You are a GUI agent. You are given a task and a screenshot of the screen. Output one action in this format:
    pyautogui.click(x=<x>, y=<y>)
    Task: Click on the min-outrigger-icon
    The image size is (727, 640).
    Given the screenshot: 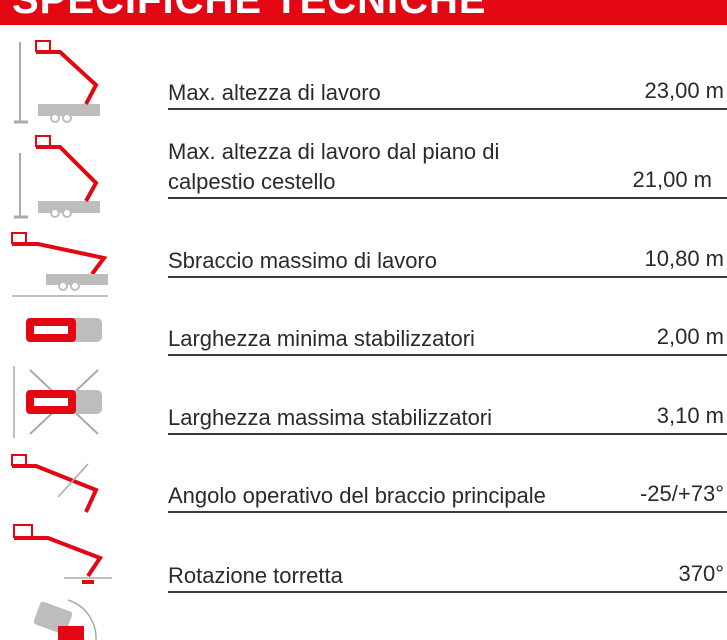 What is the action you would take?
    pyautogui.click(x=64, y=330)
    